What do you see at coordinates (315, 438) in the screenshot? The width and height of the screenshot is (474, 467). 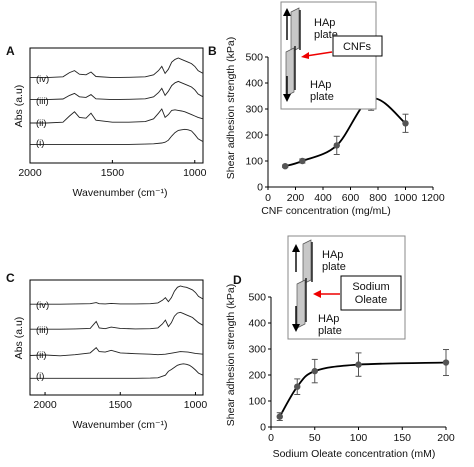 I see `x-tick-label: 50` at bounding box center [315, 438].